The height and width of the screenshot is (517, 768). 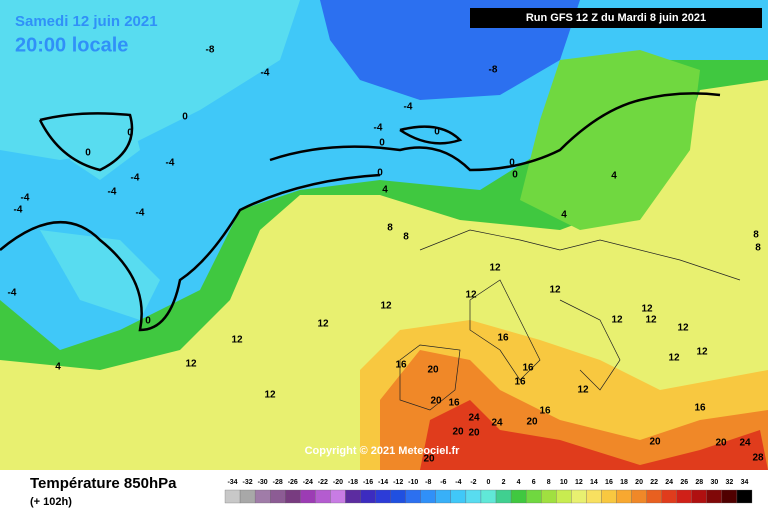 I want to click on scale-label: 14, so click(x=594, y=482).